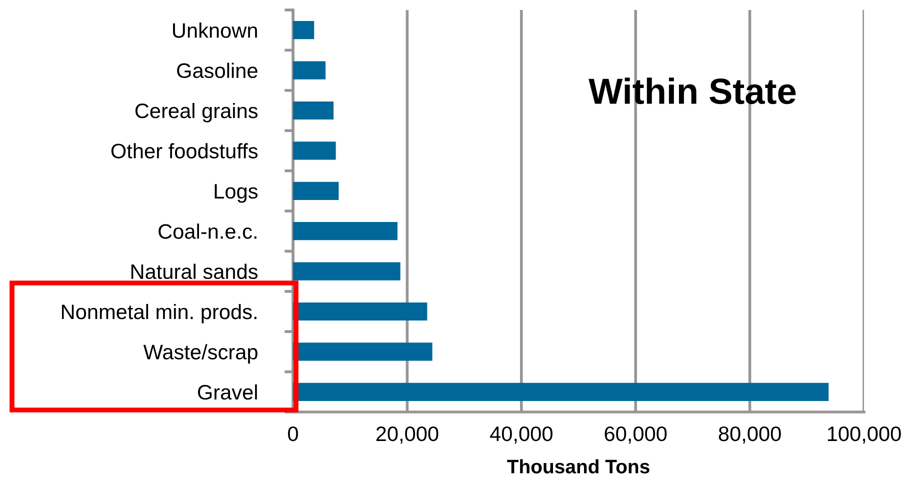 This screenshot has height=480, width=909. What do you see at coordinates (749, 435) in the screenshot?
I see `x-tick-label: 80,000` at bounding box center [749, 435].